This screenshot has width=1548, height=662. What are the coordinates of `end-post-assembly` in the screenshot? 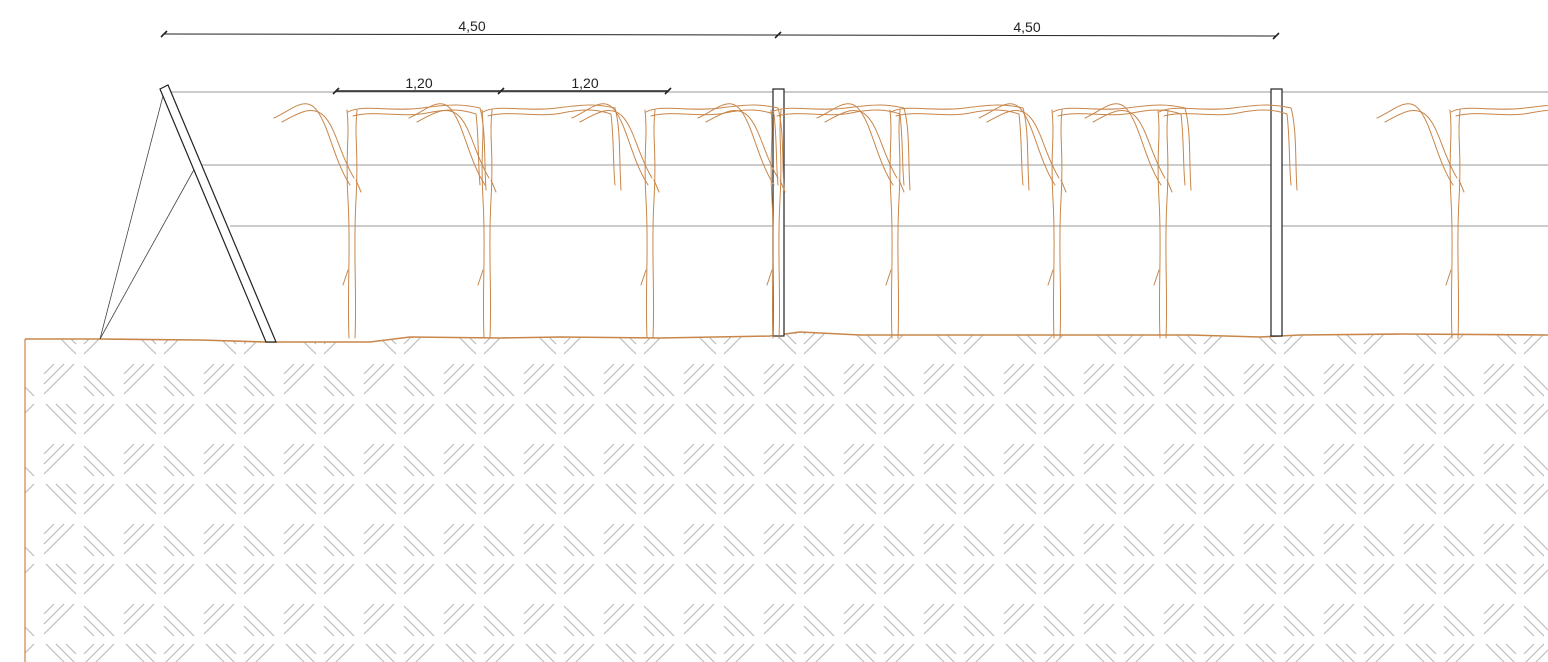 It's located at (188, 213).